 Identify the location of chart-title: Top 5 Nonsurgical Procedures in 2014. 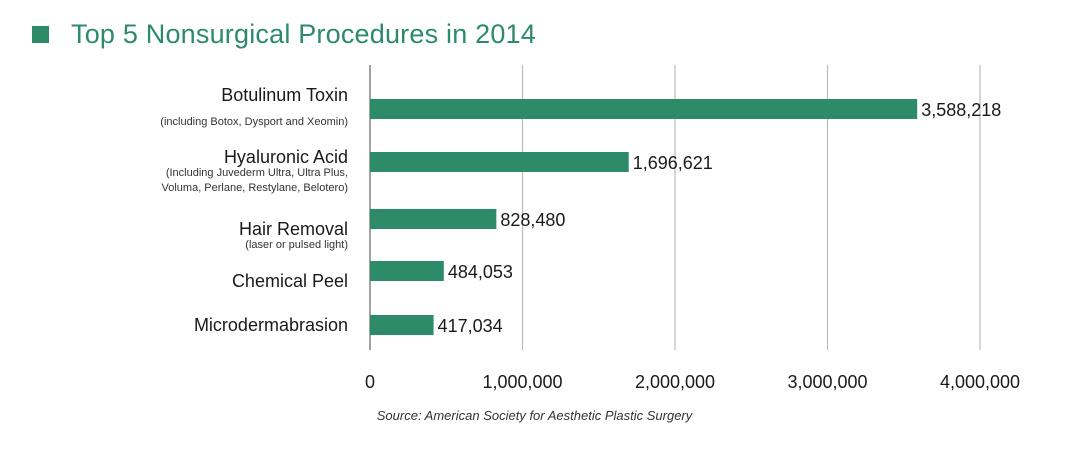
(303, 33).